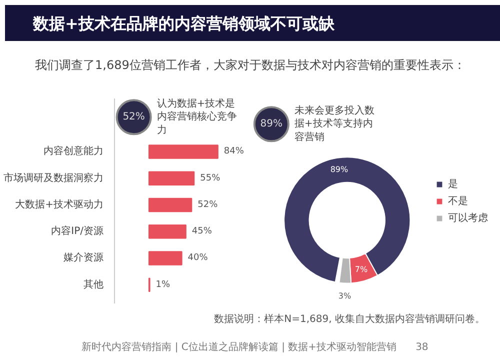 Image resolution: width=500 pixels, height=362 pixels. I want to click on y-tick-label: 媒介资源, so click(84, 258).